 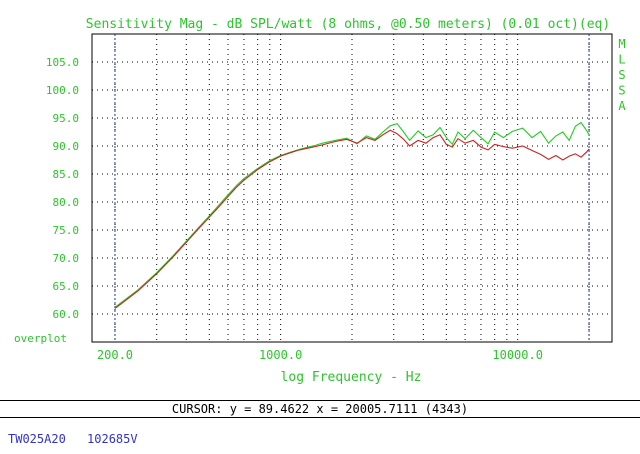 What do you see at coordinates (622, 106) in the screenshot?
I see `side-label-letter: A` at bounding box center [622, 106].